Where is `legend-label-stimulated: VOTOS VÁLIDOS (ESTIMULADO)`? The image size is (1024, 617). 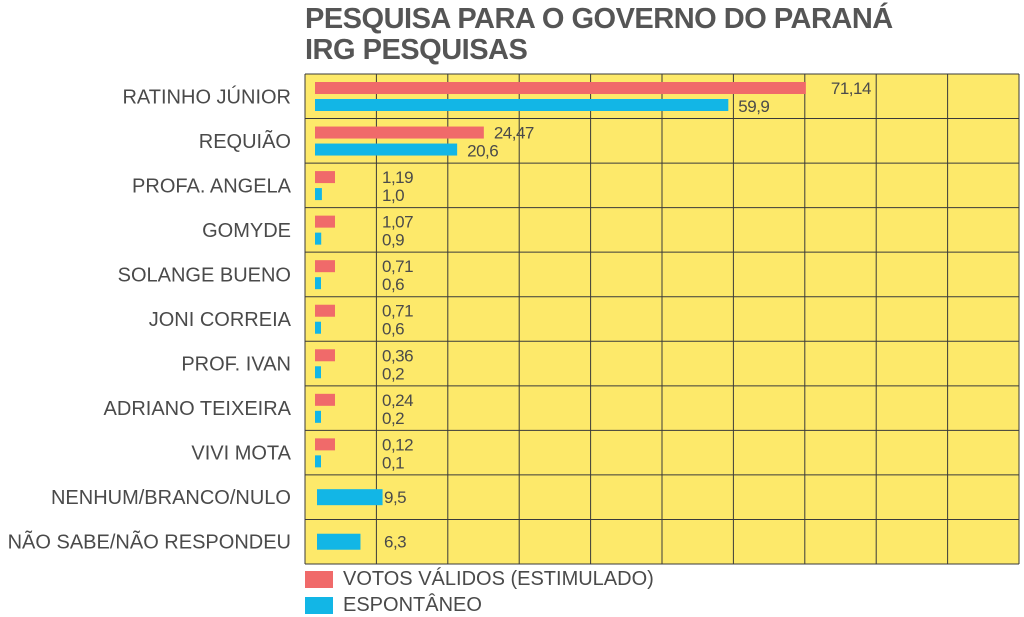 legend-label-stimulated: VOTOS VÁLIDOS (ESTIMULADO) is located at coordinates (498, 579).